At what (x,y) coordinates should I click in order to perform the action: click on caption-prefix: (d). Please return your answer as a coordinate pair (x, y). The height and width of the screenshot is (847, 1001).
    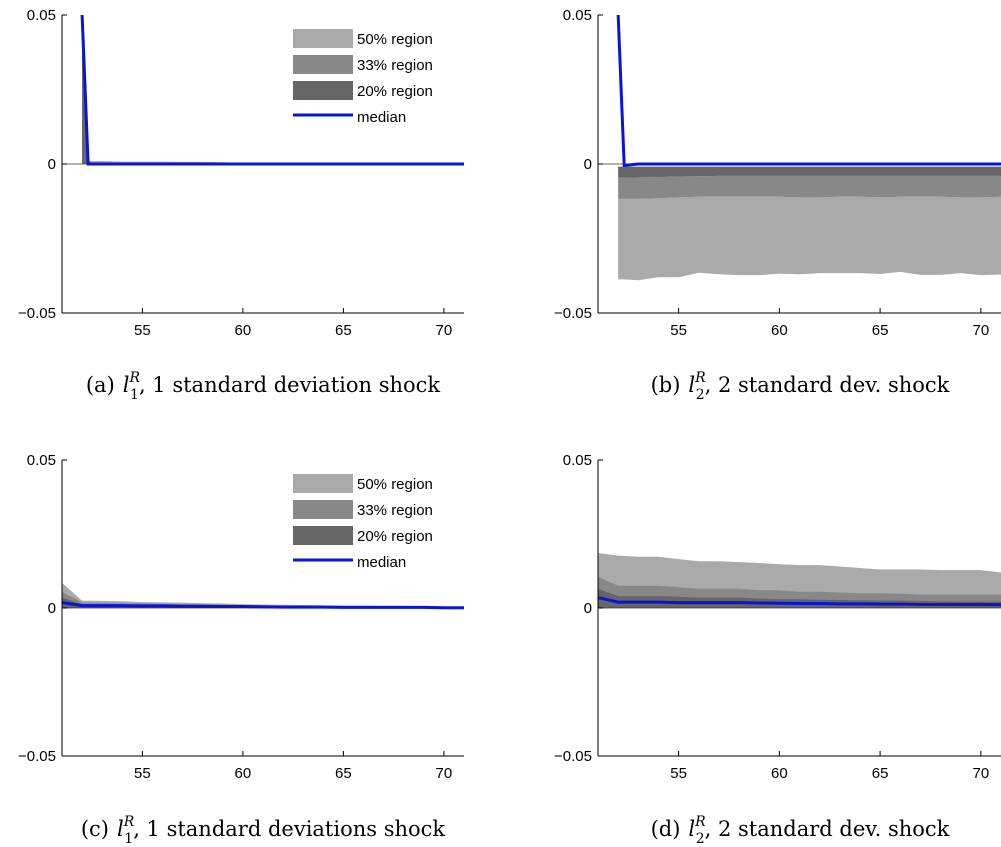
    Looking at the image, I should click on (666, 829).